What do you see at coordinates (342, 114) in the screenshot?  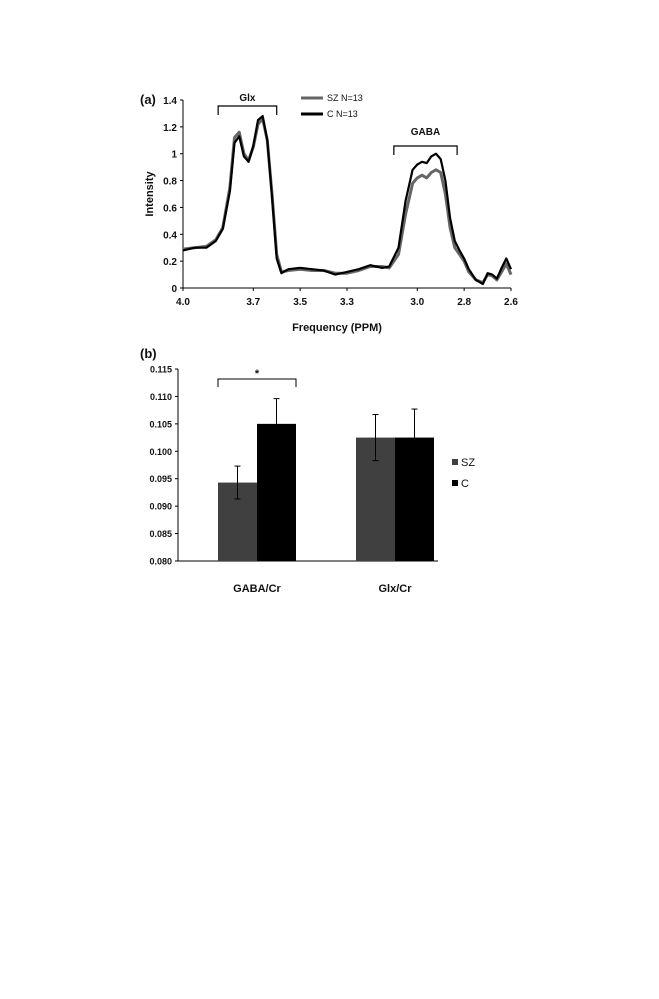 I see `legend-label: C N=13` at bounding box center [342, 114].